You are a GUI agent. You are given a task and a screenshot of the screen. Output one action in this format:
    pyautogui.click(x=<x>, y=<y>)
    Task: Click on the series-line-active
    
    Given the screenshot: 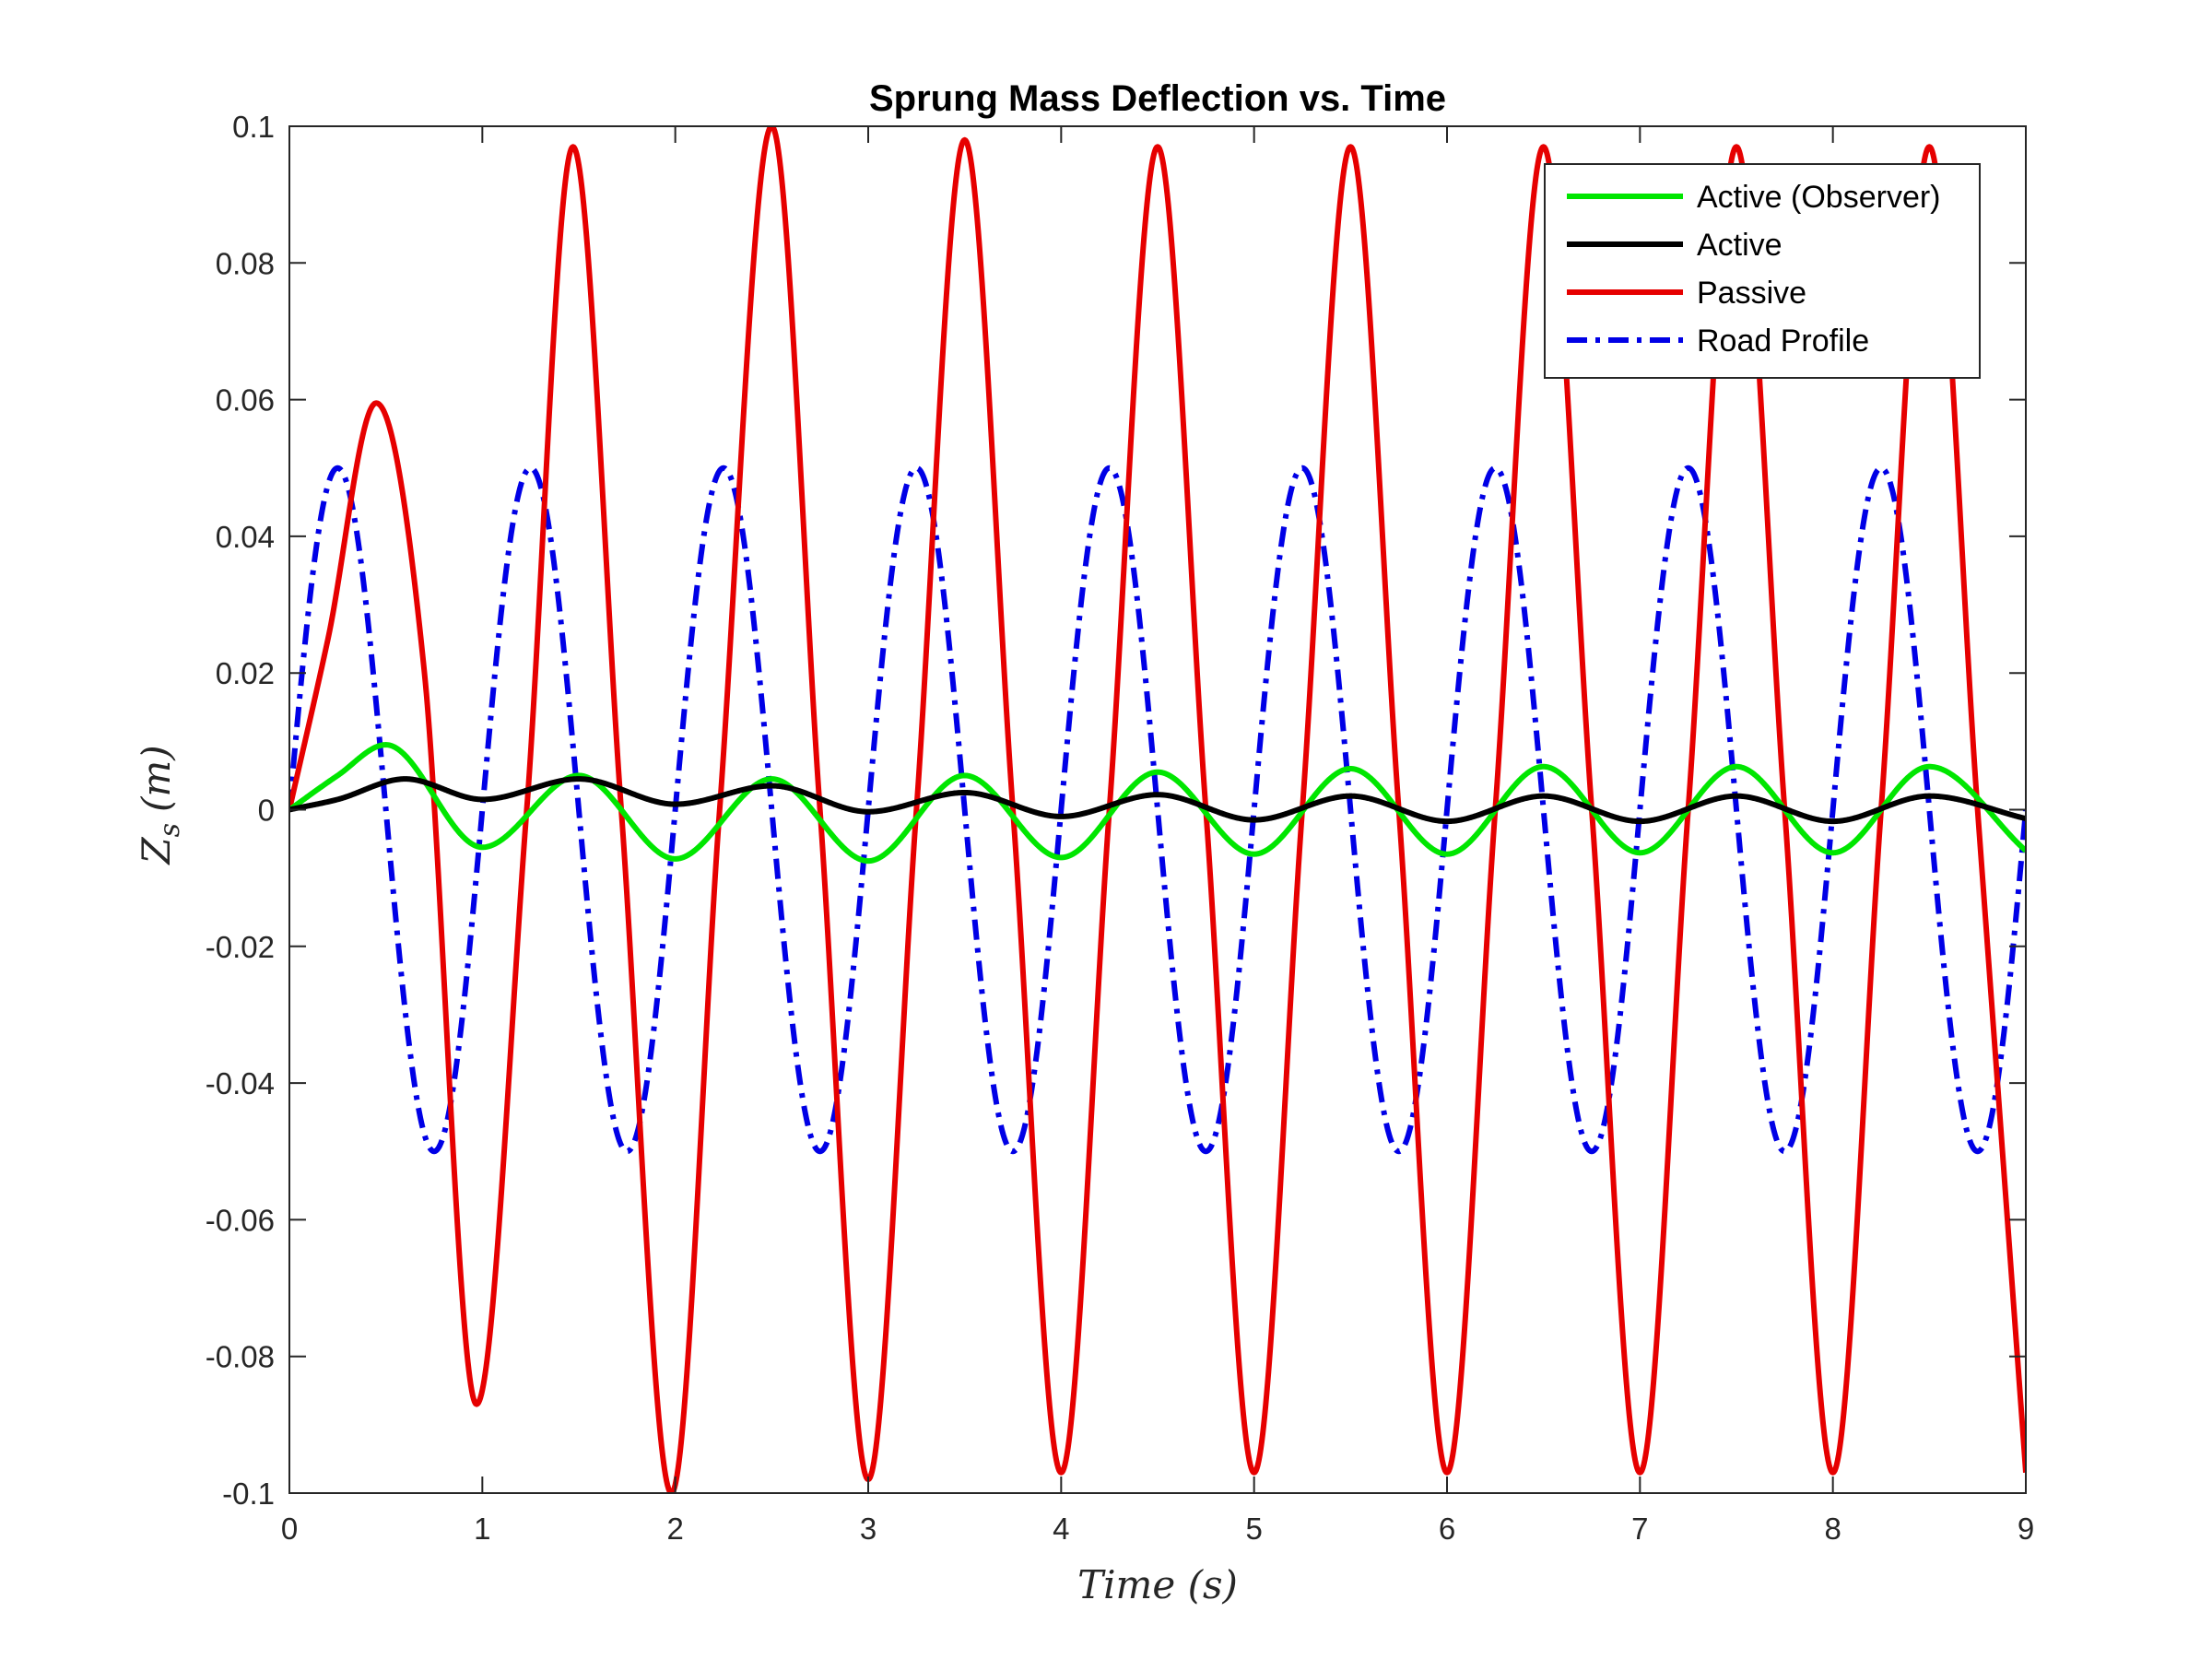 What is the action you would take?
    pyautogui.click(x=1157, y=800)
    